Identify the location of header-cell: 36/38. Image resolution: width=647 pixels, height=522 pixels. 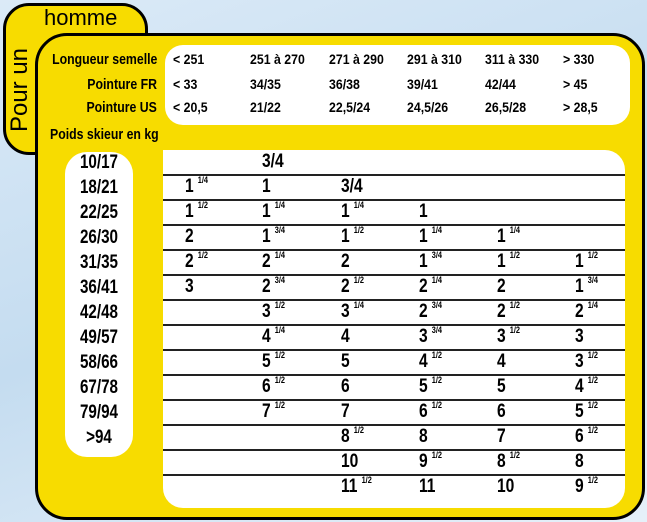
(344, 84).